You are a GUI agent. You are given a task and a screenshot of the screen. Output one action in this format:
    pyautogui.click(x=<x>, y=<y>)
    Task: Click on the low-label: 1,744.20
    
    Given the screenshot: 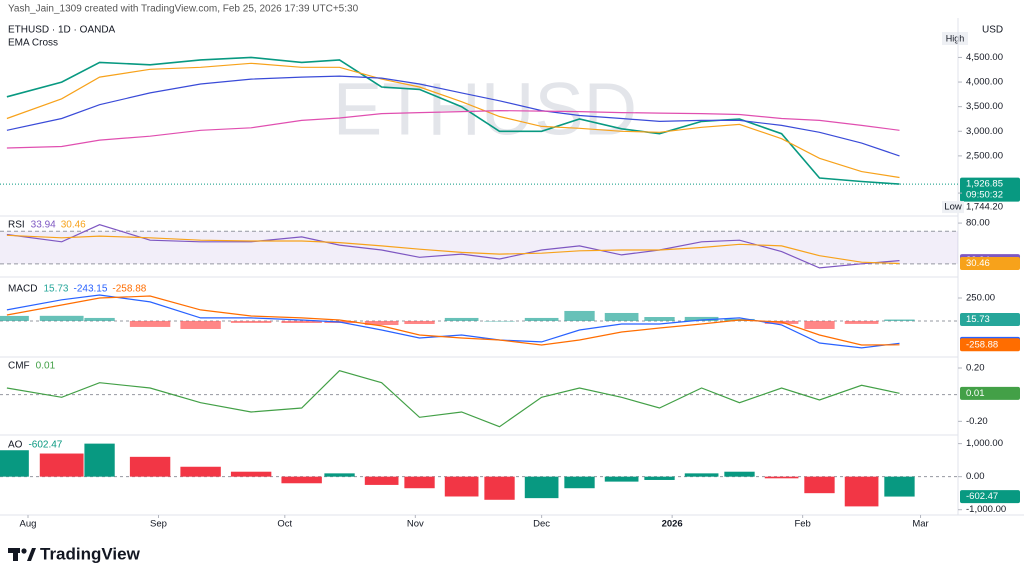 What is the action you would take?
    pyautogui.click(x=984, y=207)
    